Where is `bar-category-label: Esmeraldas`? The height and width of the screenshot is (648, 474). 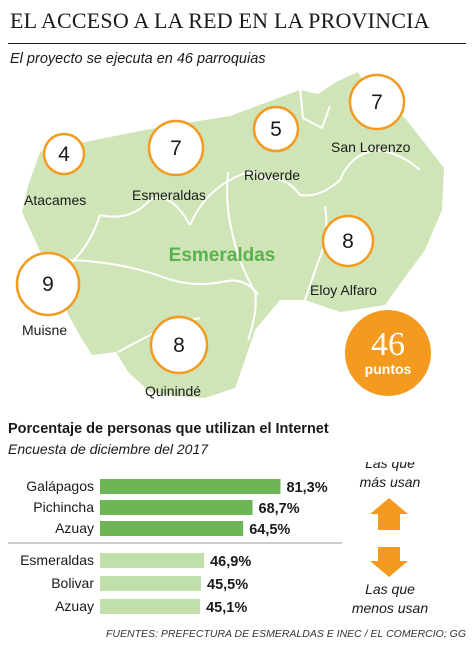 bar-category-label: Esmeraldas is located at coordinates (57, 560).